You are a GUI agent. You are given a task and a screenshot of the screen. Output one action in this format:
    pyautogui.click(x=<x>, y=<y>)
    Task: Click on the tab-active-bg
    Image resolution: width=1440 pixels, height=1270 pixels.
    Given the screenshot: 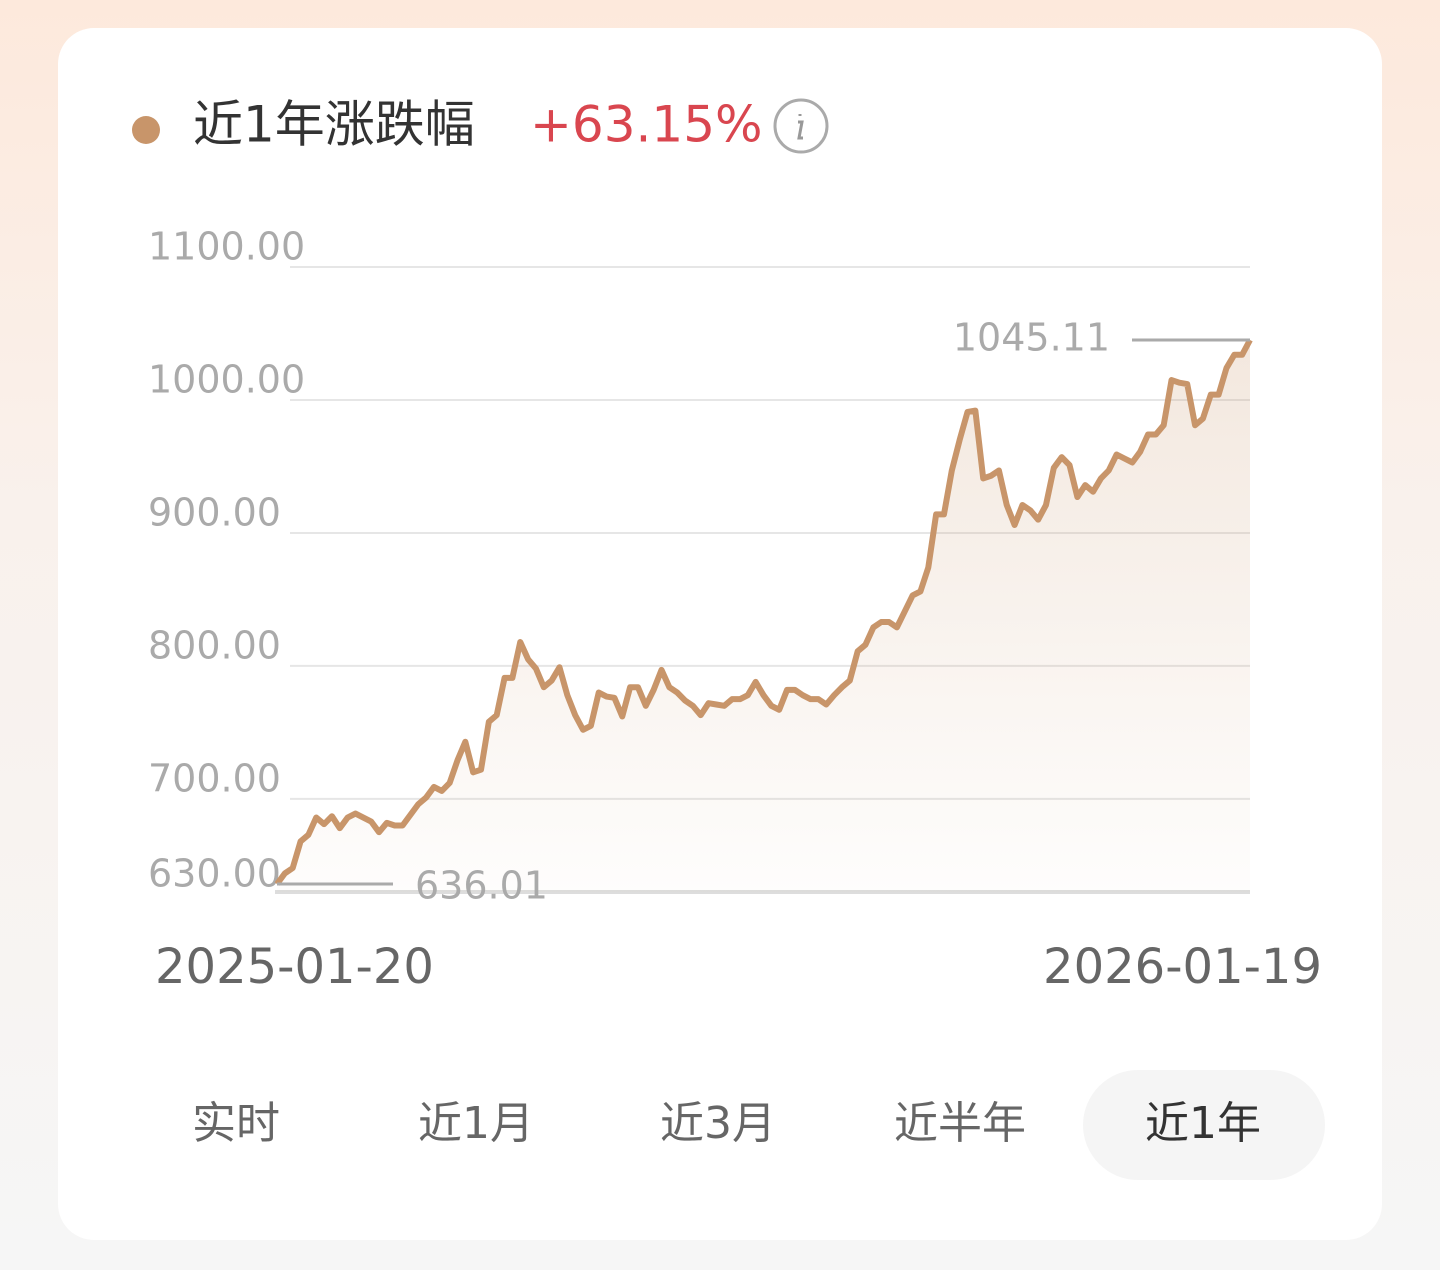 What is the action you would take?
    pyautogui.click(x=1204, y=1125)
    